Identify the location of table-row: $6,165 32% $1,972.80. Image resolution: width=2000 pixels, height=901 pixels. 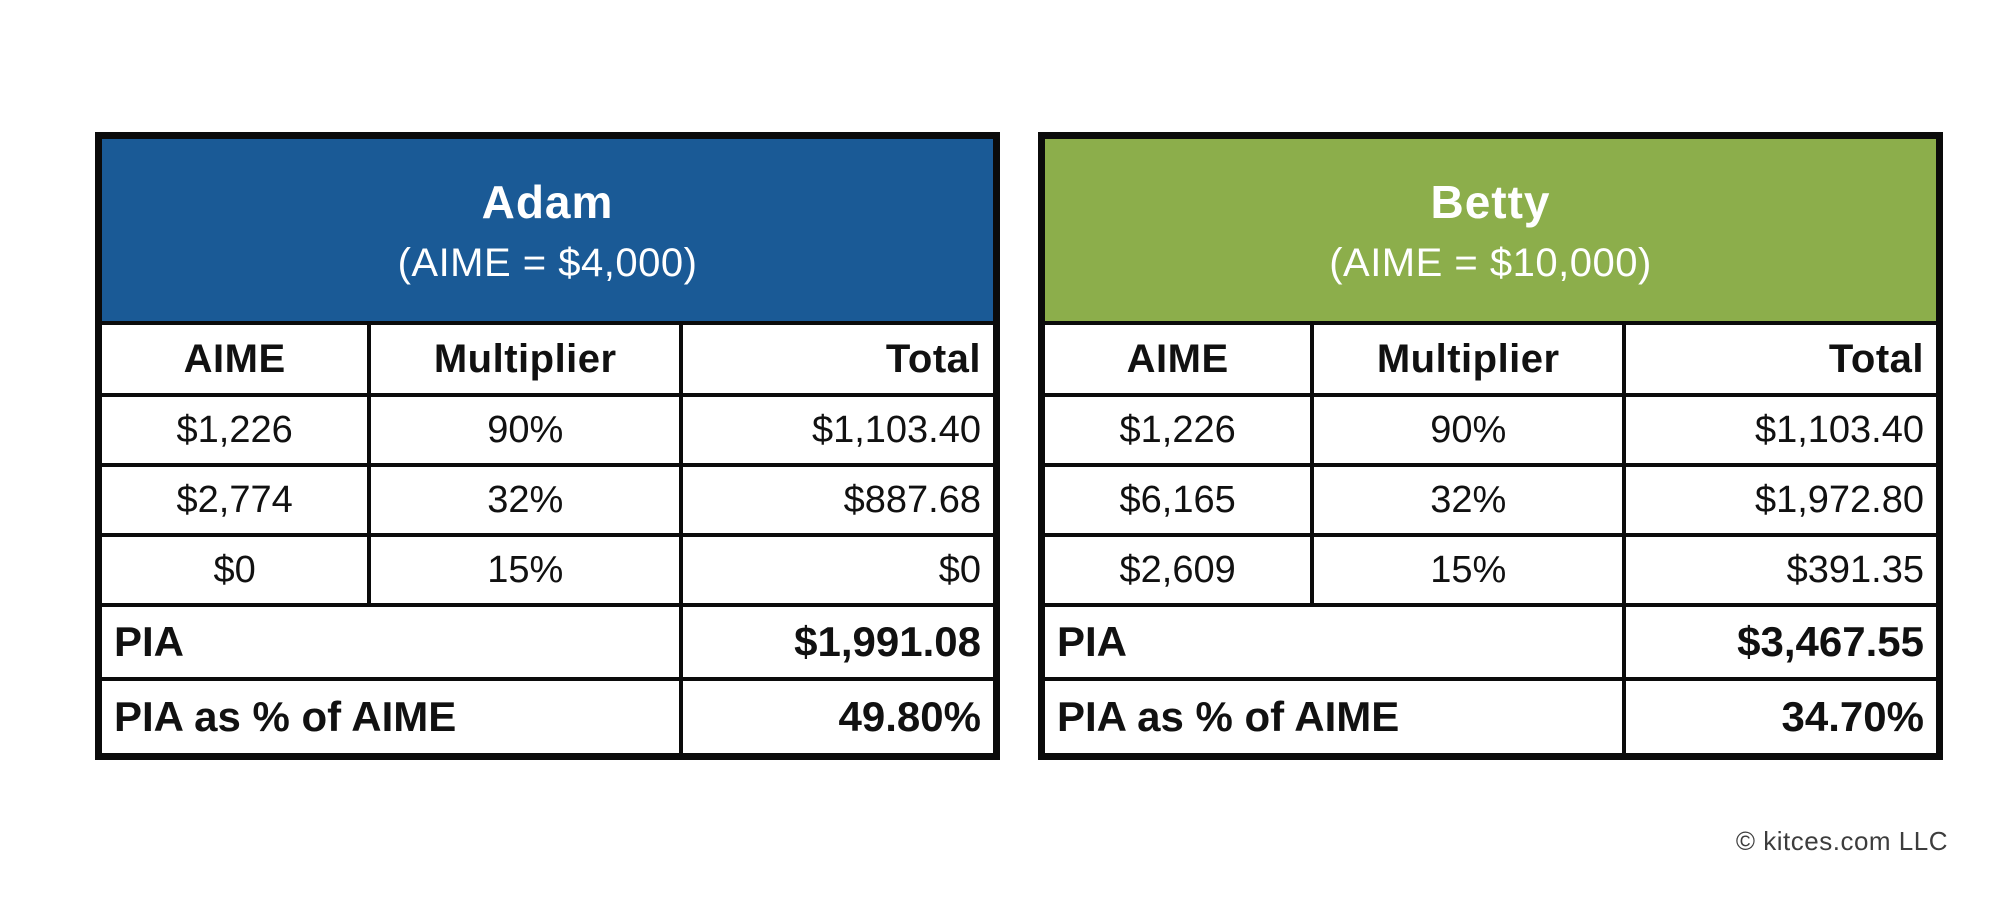
(1490, 500).